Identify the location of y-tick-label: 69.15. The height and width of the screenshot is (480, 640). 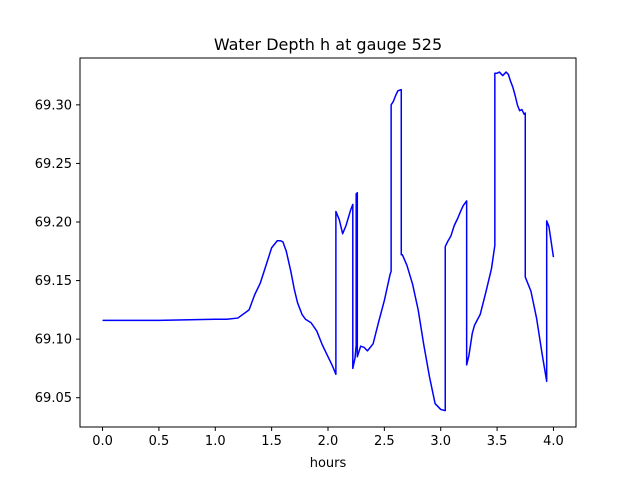
(53, 281).